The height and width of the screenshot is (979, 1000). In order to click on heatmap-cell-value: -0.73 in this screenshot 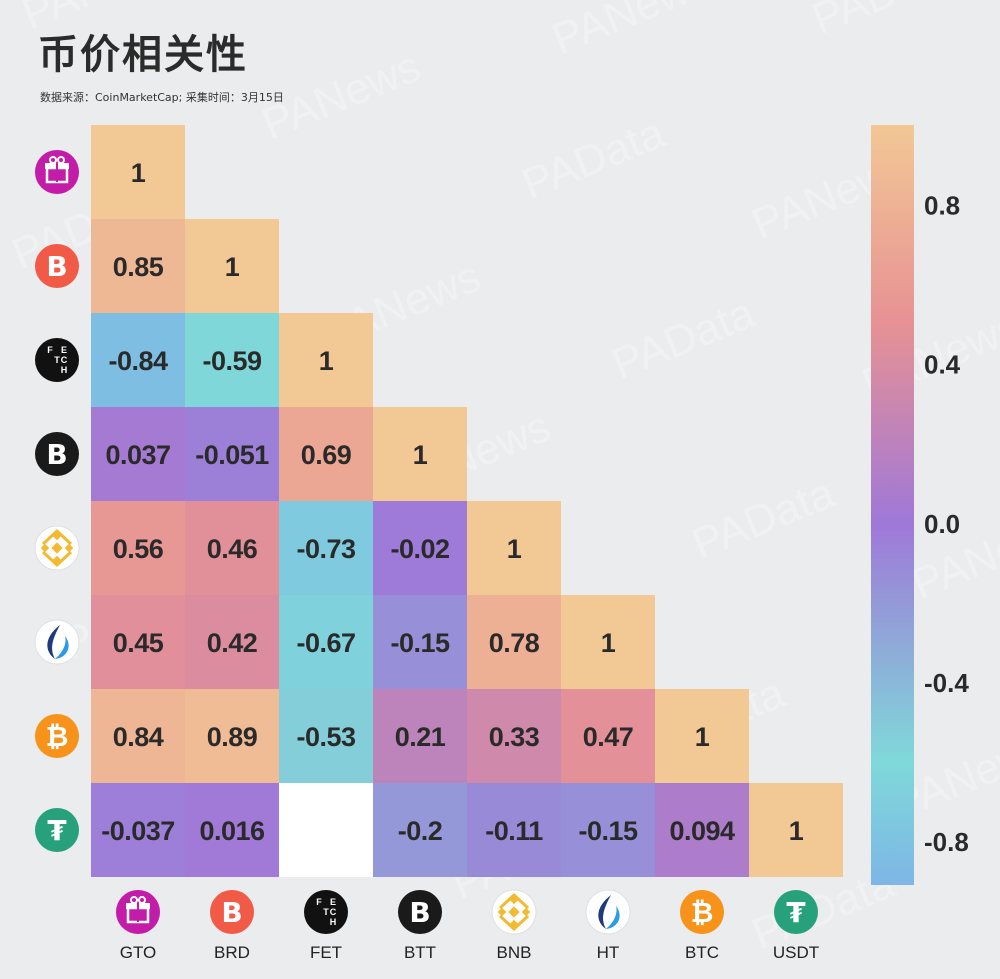, I will do `click(326, 549)`.